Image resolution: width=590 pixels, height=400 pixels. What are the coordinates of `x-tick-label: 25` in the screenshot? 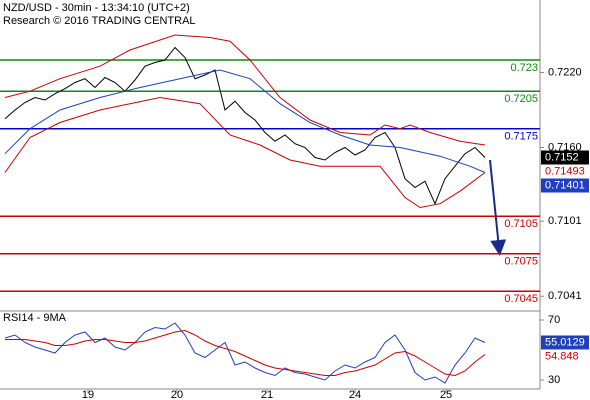 It's located at (446, 394).